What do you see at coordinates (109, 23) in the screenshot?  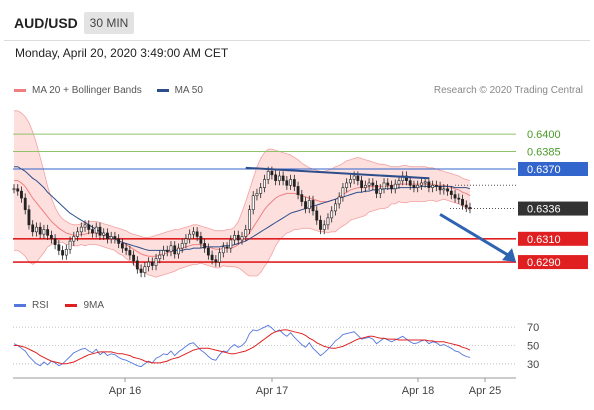 I see `timeframe-badge: 30 MIN` at bounding box center [109, 23].